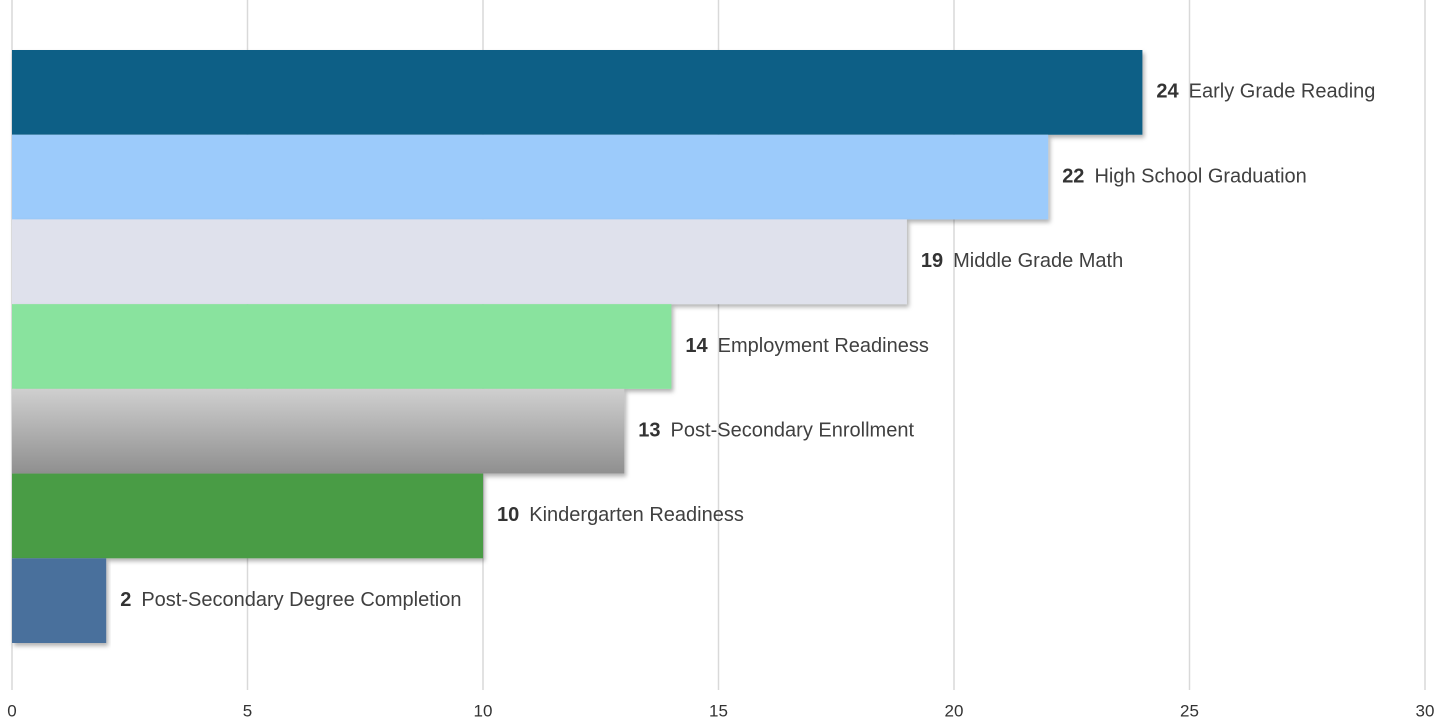 This screenshot has height=728, width=1453. Describe the element at coordinates (483, 710) in the screenshot. I see `x-tick-label: 10` at that location.